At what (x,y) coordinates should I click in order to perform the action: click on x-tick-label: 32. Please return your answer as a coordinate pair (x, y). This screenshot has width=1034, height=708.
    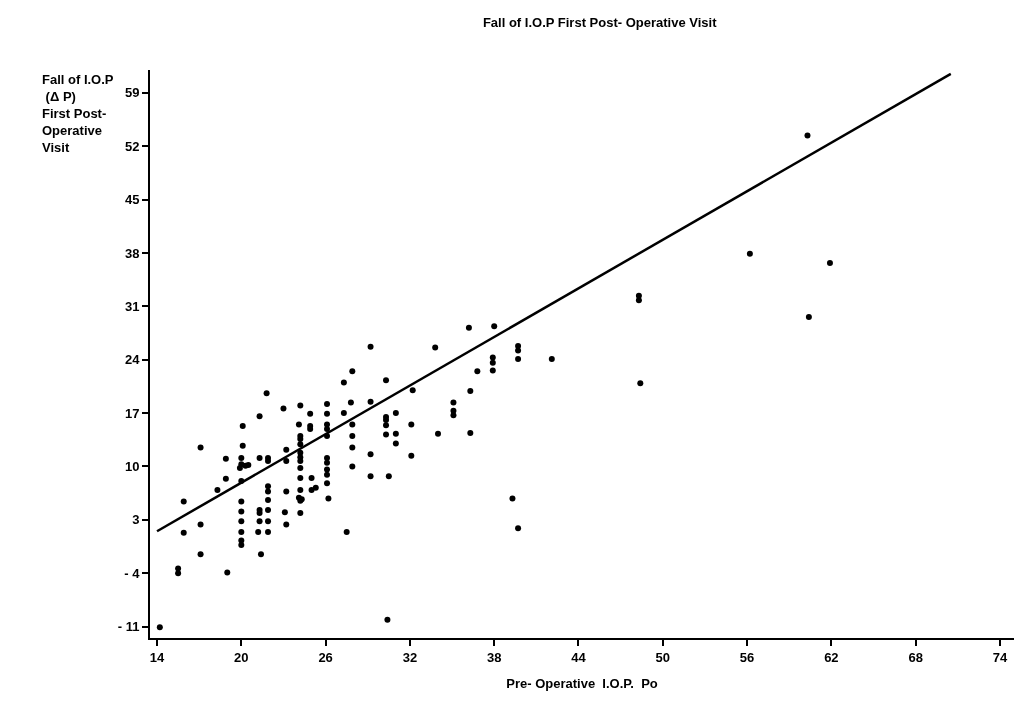
    Looking at the image, I should click on (410, 657).